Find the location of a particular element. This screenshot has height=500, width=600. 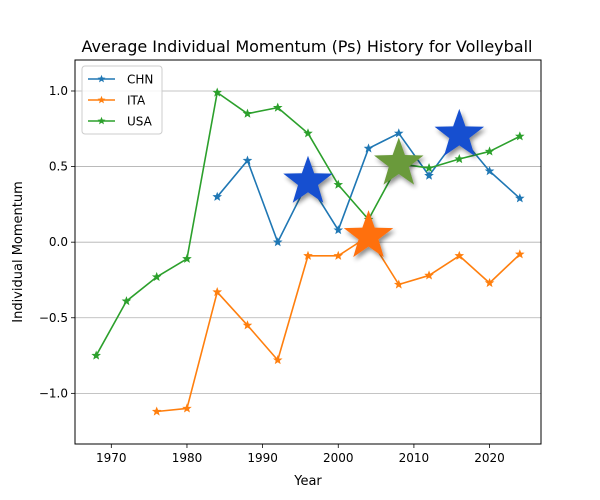

x-tick-label: 1970 is located at coordinates (111, 458).